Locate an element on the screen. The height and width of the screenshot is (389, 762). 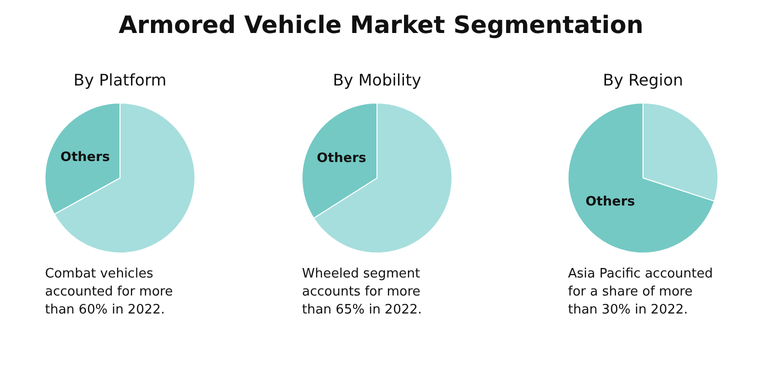
text: Combat vehicles accounted for more than 60% in 2022. is located at coordinates (111, 292).